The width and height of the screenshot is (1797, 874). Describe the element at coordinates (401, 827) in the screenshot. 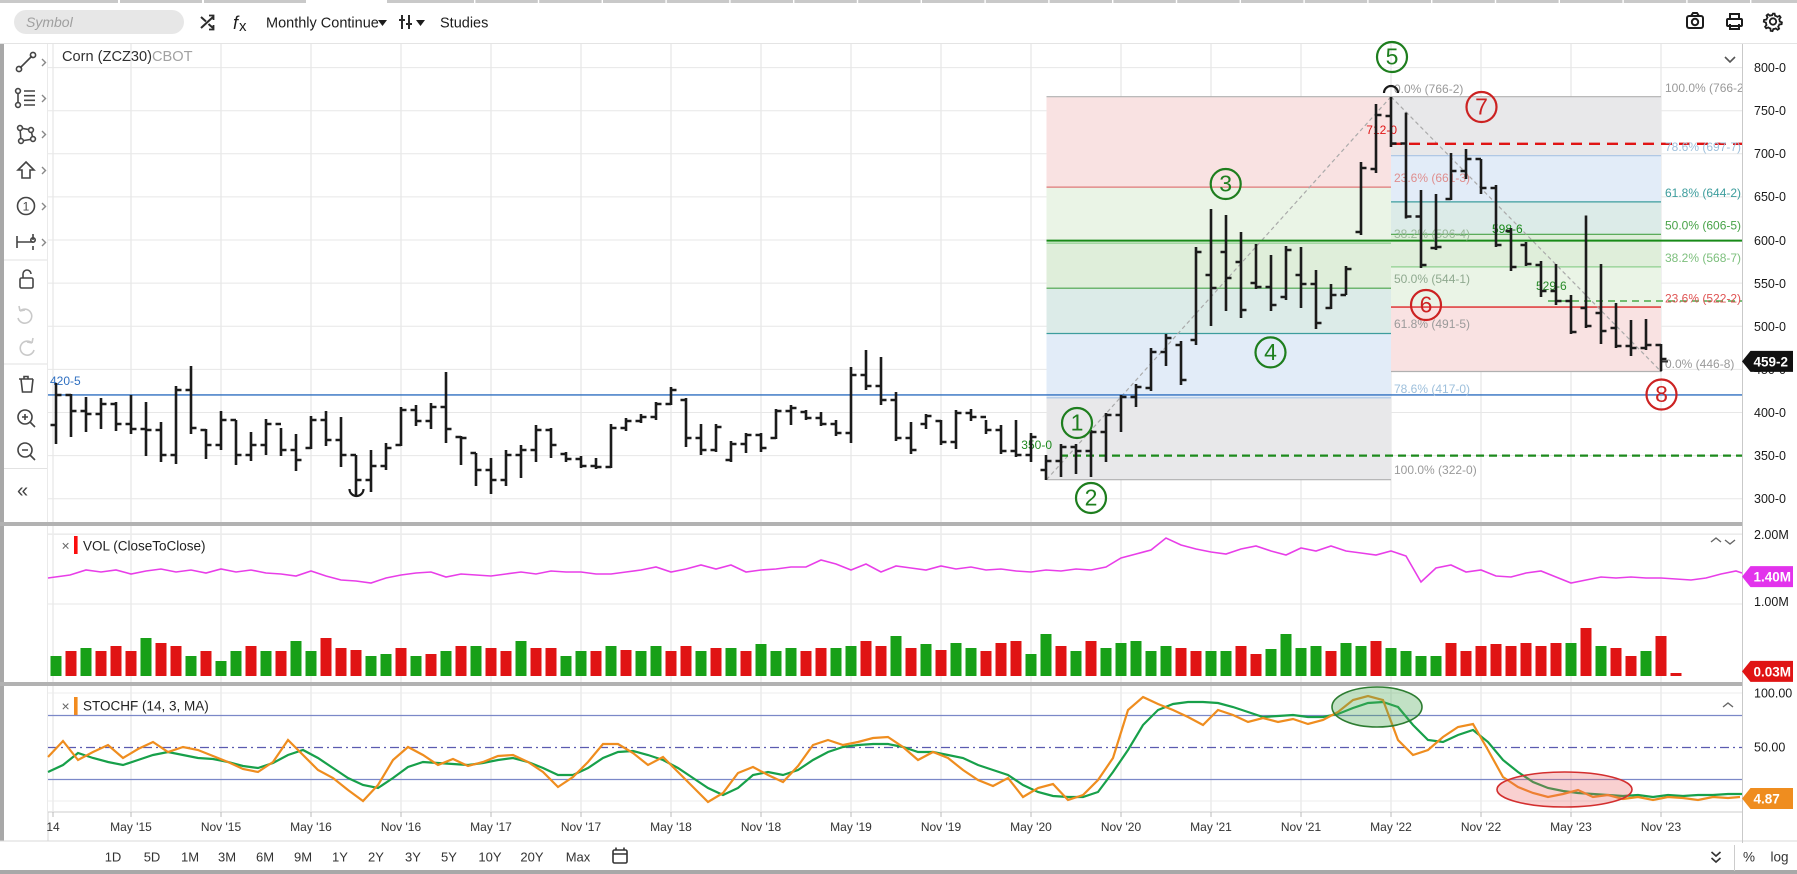

I see `svg-text: Nov '16` at that location.